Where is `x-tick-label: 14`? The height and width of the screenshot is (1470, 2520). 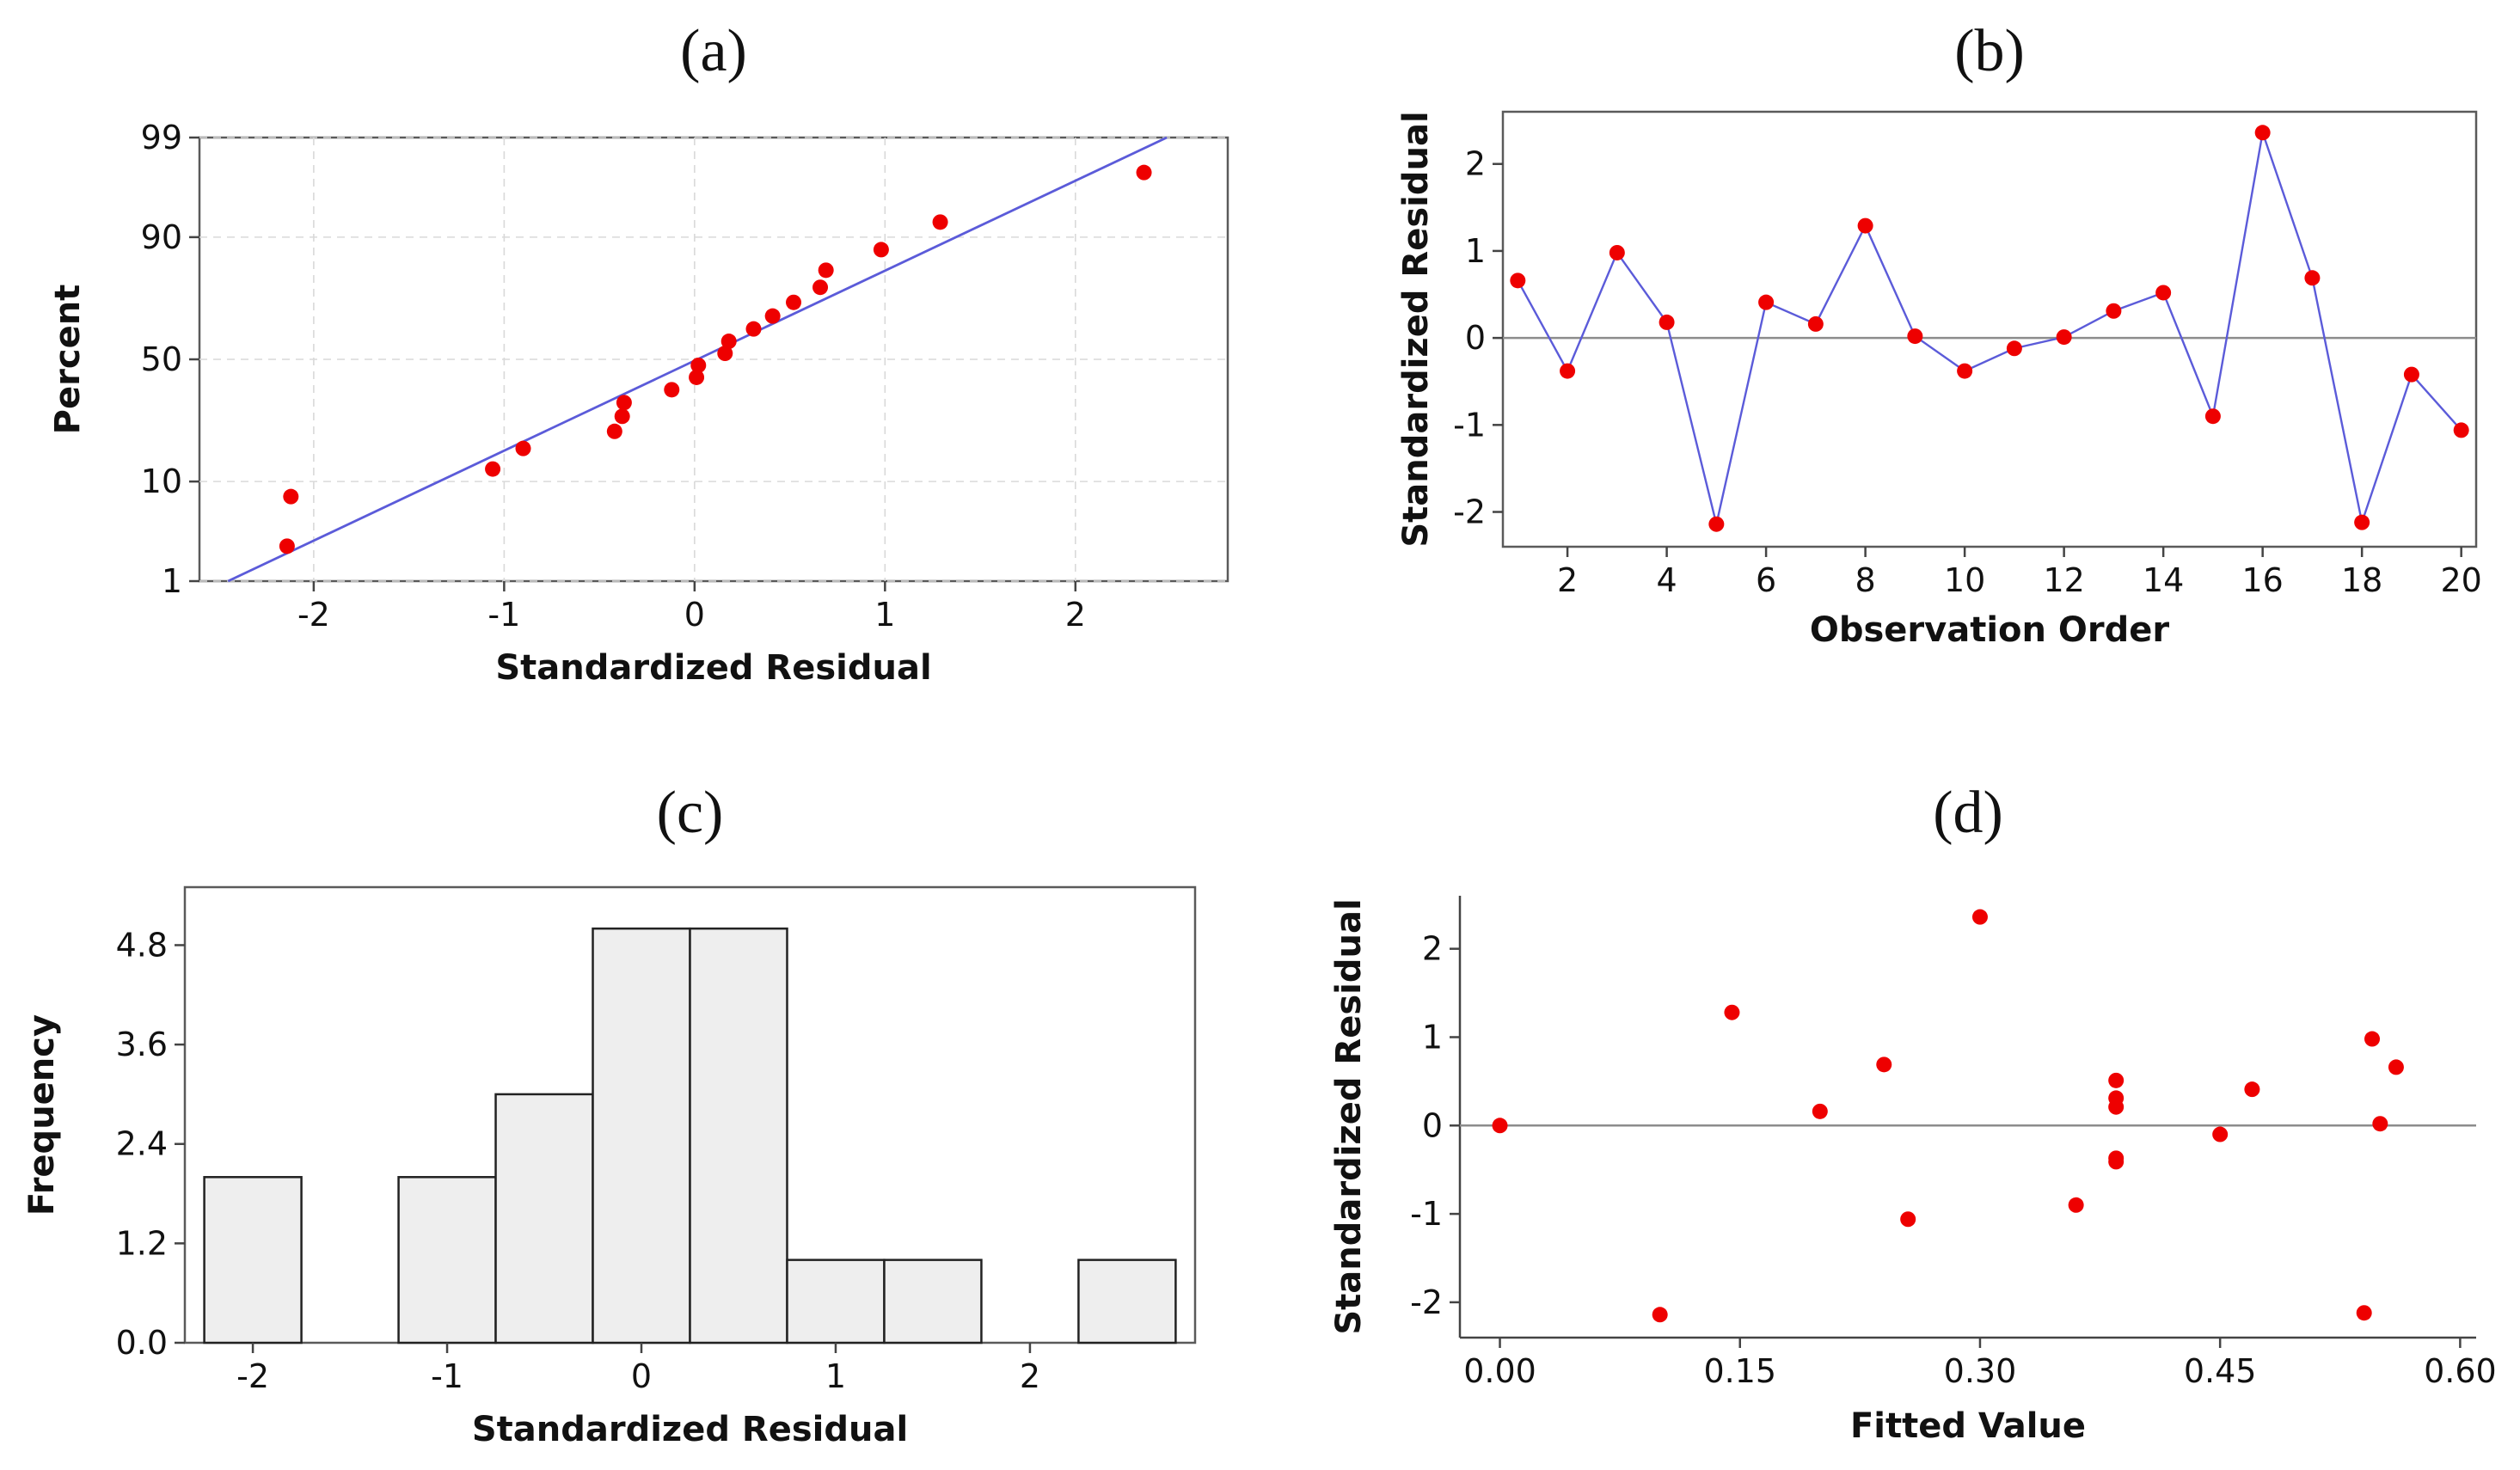 x-tick-label: 14 is located at coordinates (2164, 580).